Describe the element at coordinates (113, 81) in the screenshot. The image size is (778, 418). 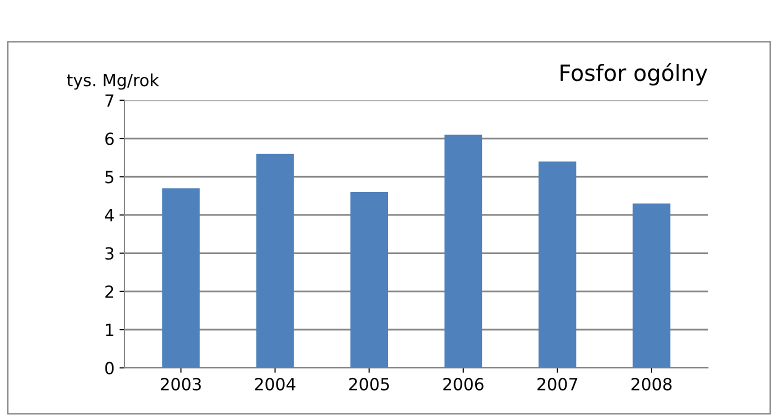
I see `y-axis-title: tys. Mg/rok` at that location.